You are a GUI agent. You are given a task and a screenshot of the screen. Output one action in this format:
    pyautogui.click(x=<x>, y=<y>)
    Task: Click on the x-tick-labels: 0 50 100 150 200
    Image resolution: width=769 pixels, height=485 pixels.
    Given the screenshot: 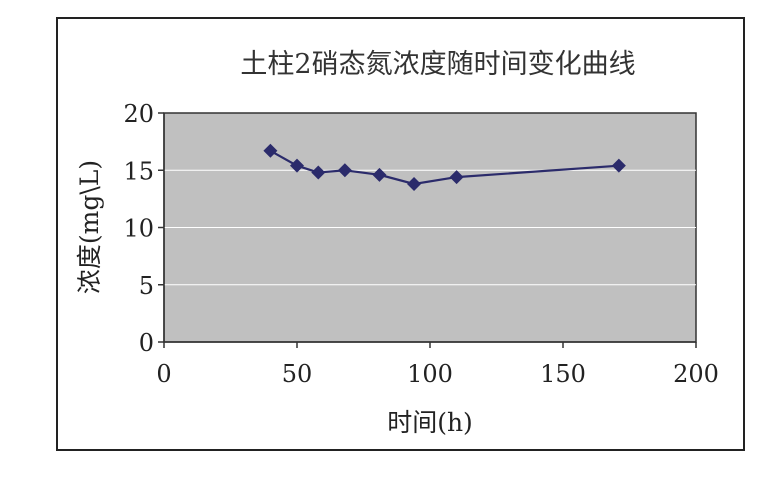 What is the action you would take?
    pyautogui.click(x=437, y=374)
    